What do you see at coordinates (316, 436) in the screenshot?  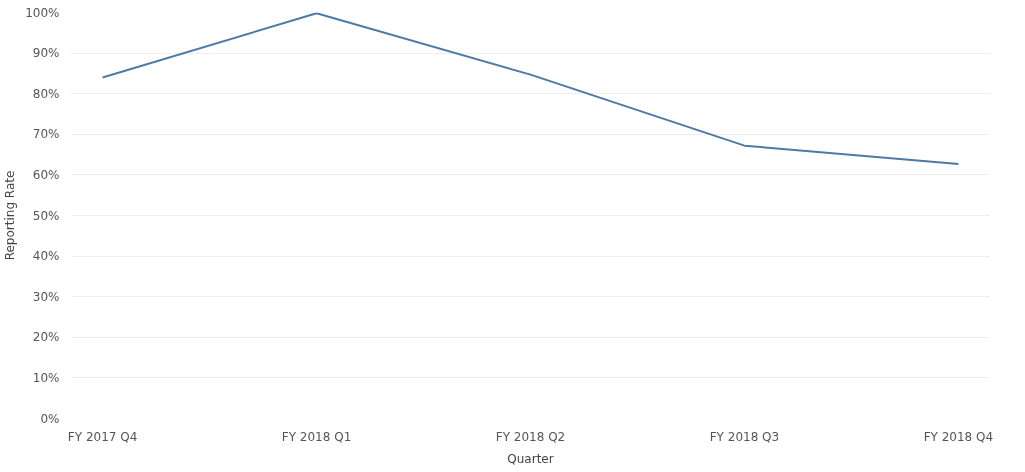 I see `x-tick-label: FY 2018 Q1` at bounding box center [316, 436].